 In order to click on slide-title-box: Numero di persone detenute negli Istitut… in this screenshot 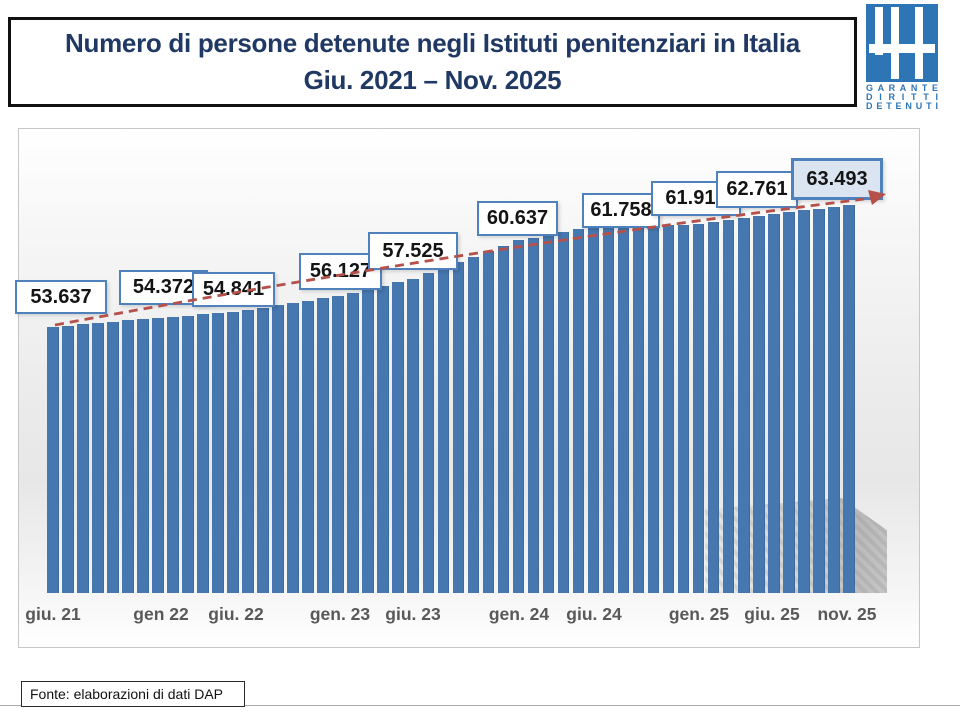, I will do `click(432, 62)`.